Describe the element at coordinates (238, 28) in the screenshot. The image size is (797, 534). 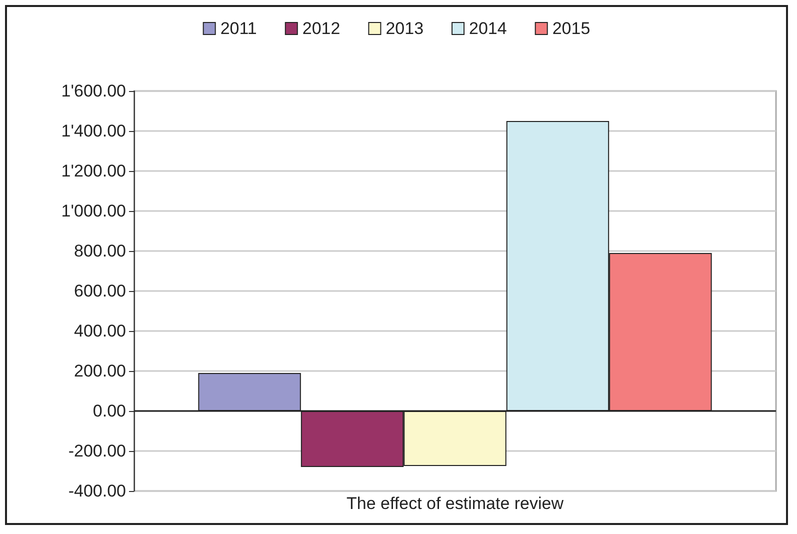
I see `legend-label: 2011` at that location.